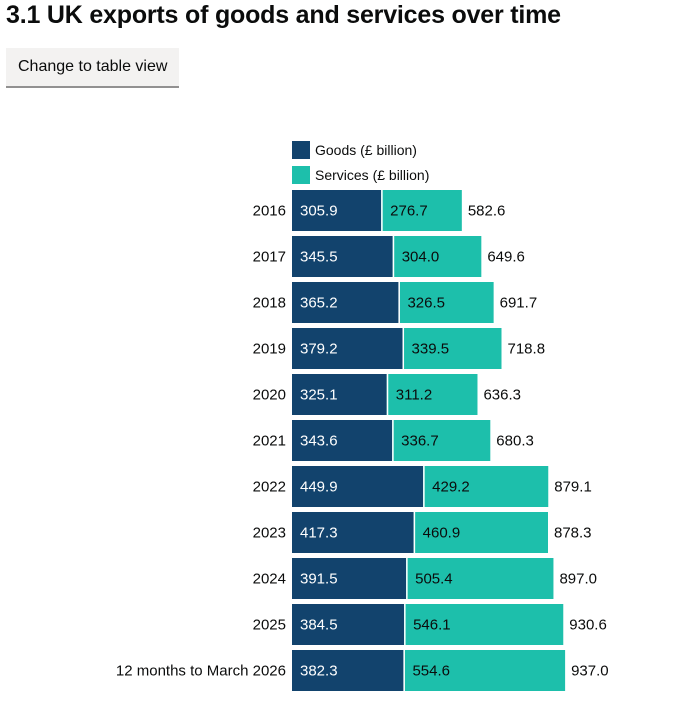 The height and width of the screenshot is (725, 675). I want to click on data-label-goods: 382.3, so click(319, 671).